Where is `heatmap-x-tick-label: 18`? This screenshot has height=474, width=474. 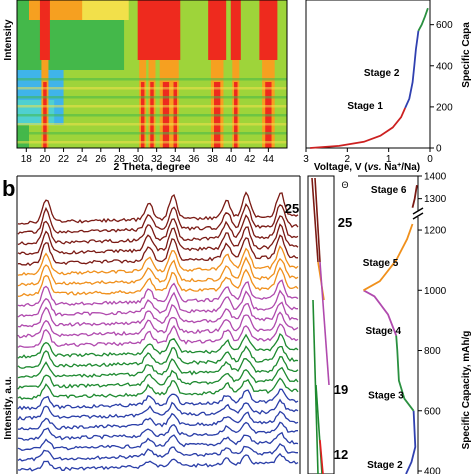
heatmap-x-tick-label: 18 is located at coordinates (27, 159).